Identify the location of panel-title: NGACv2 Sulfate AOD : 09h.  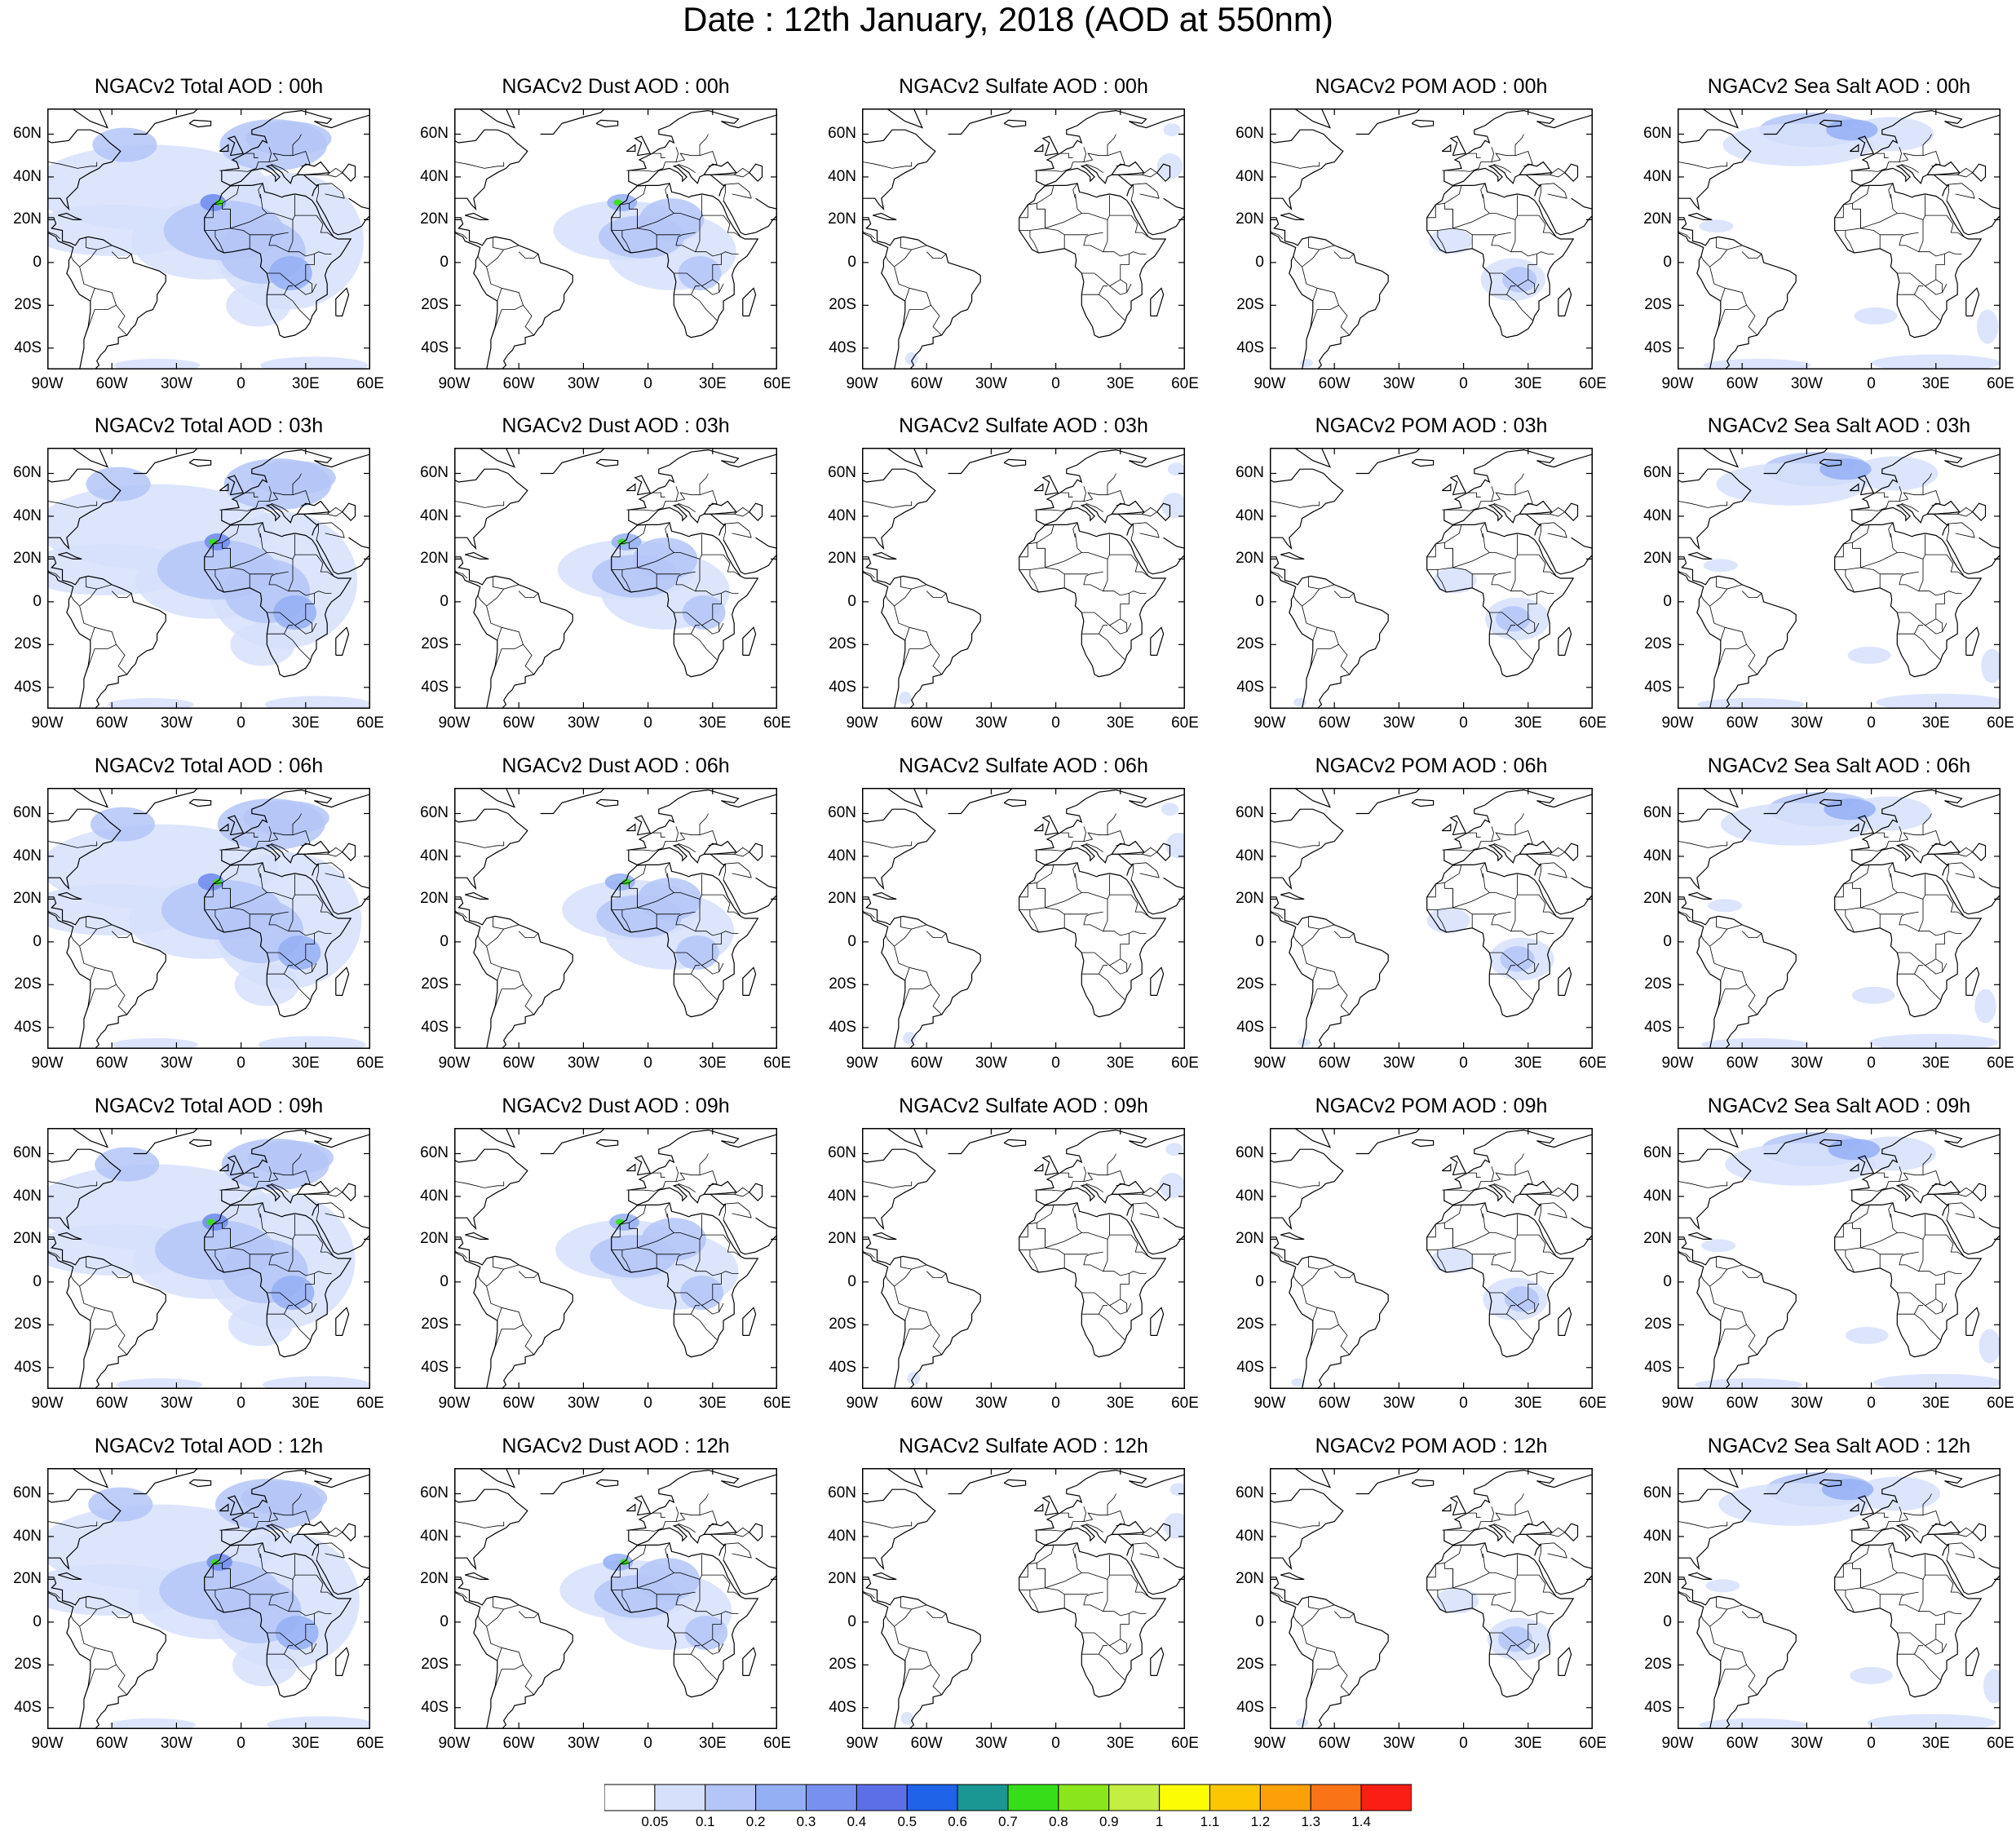
(1024, 1106).